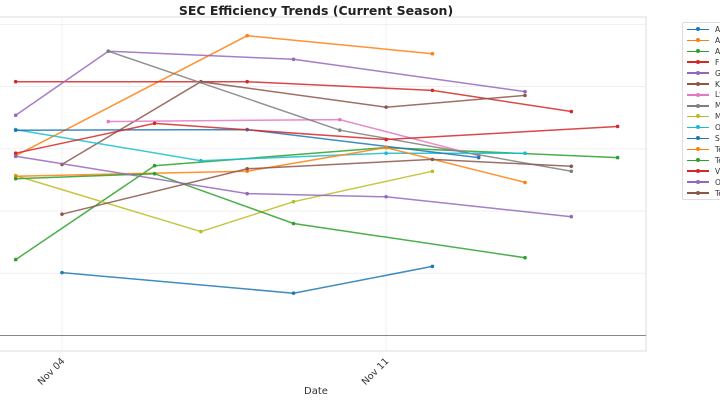 This screenshot has width=720, height=405. Describe the element at coordinates (717, 138) in the screenshot. I see `legend-label: Sou` at that location.